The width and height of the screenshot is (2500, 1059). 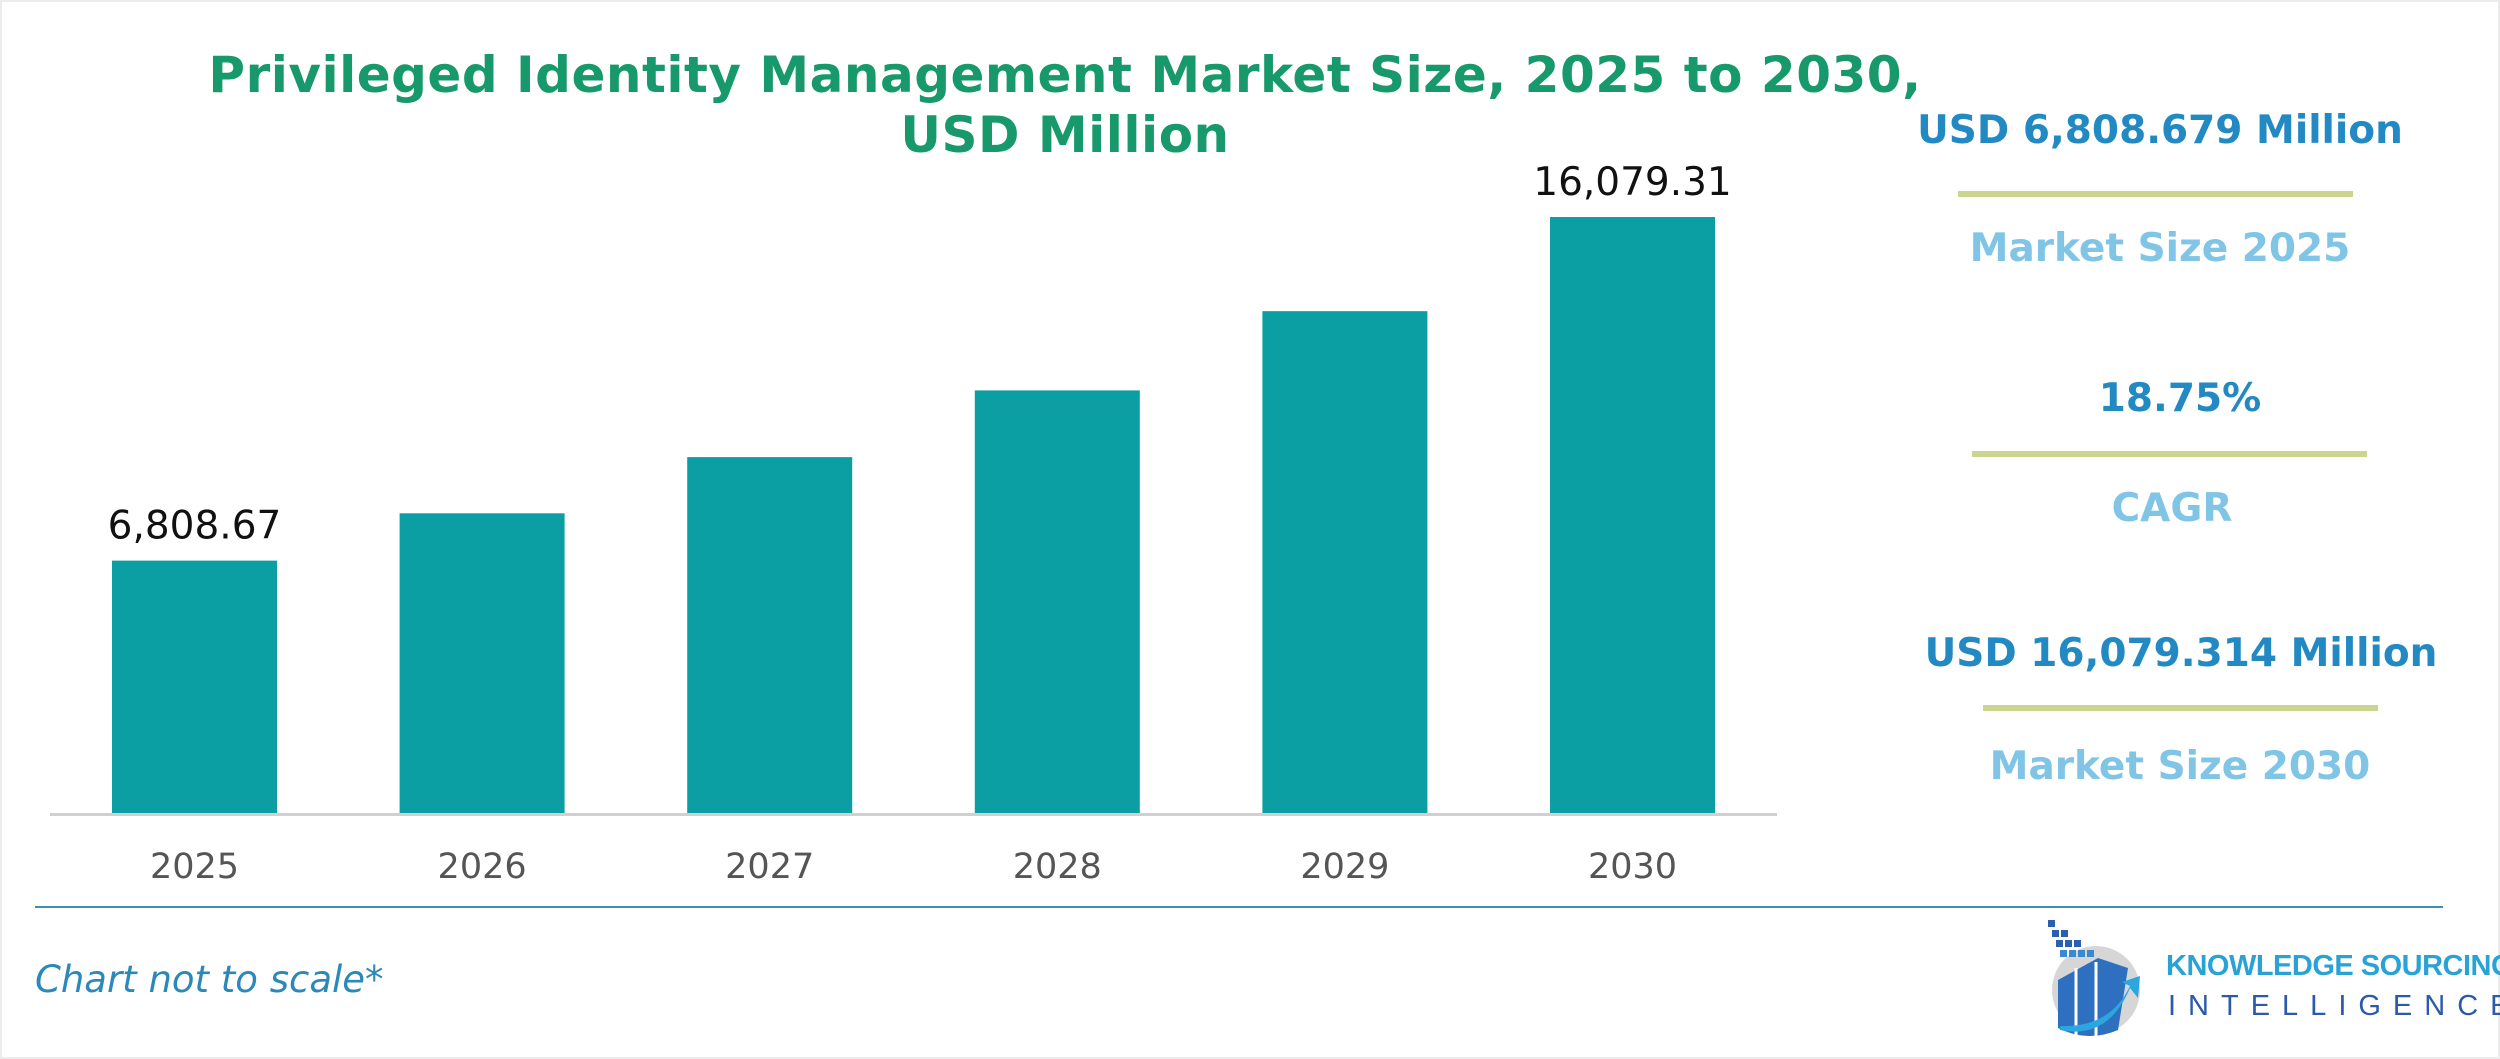 What do you see at coordinates (2180, 766) in the screenshot?
I see `market-size-2030-label: Market Size 2030` at bounding box center [2180, 766].